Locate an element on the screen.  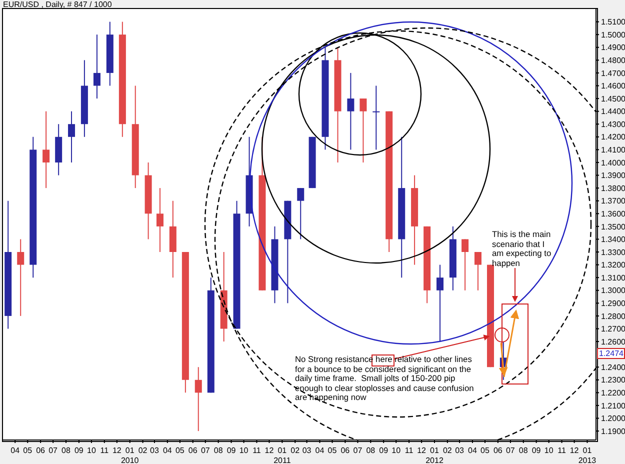
y-tick-label: 1.3600 is located at coordinates (613, 213).